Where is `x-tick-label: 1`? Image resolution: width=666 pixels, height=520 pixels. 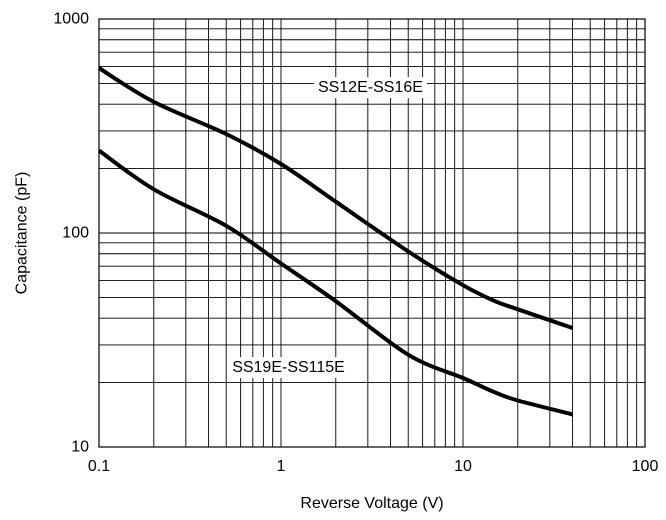
x-tick-label: 1 is located at coordinates (281, 466).